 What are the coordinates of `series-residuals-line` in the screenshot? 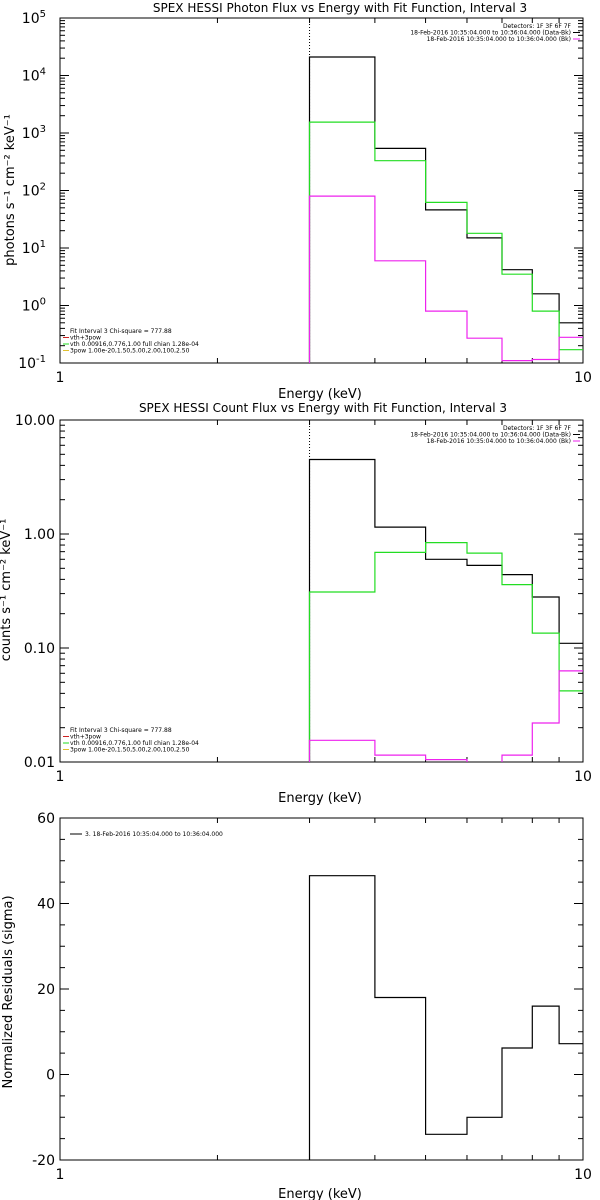 It's located at (445, 1017).